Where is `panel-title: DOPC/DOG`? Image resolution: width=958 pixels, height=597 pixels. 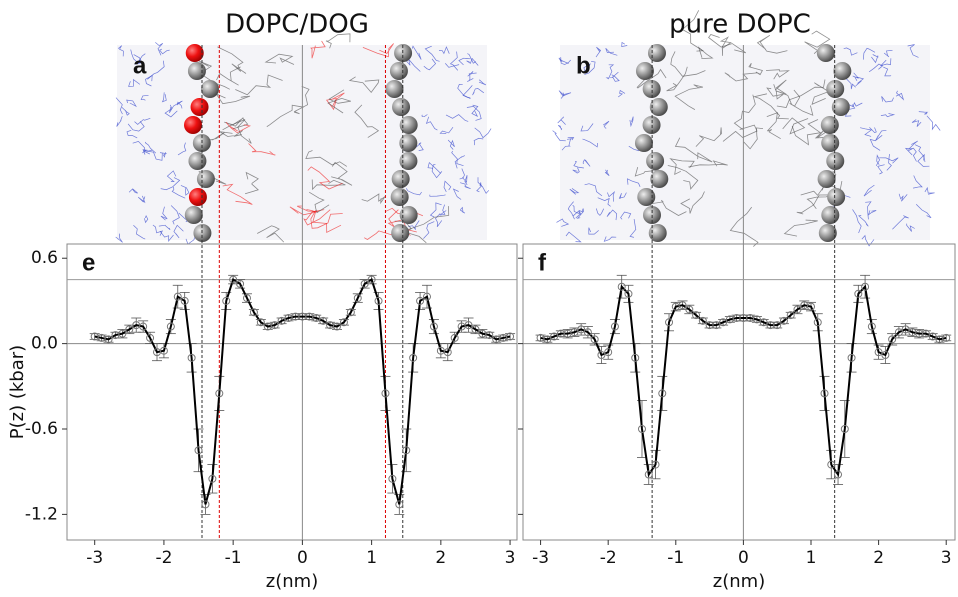
panel-title: DOPC/DOG is located at coordinates (297, 25).